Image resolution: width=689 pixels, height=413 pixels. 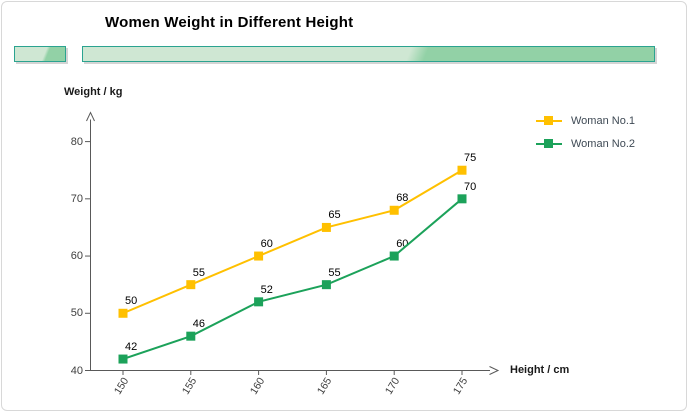 I want to click on data-point-label: 42, so click(x=131, y=347).